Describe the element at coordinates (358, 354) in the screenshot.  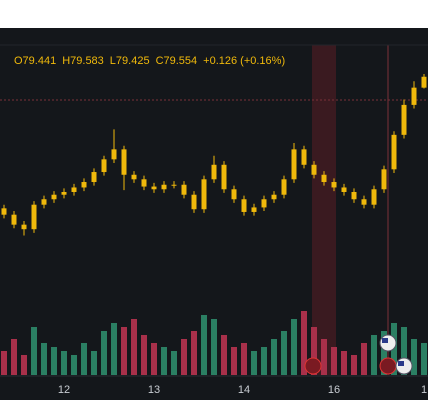
I see `event-icons` at that location.